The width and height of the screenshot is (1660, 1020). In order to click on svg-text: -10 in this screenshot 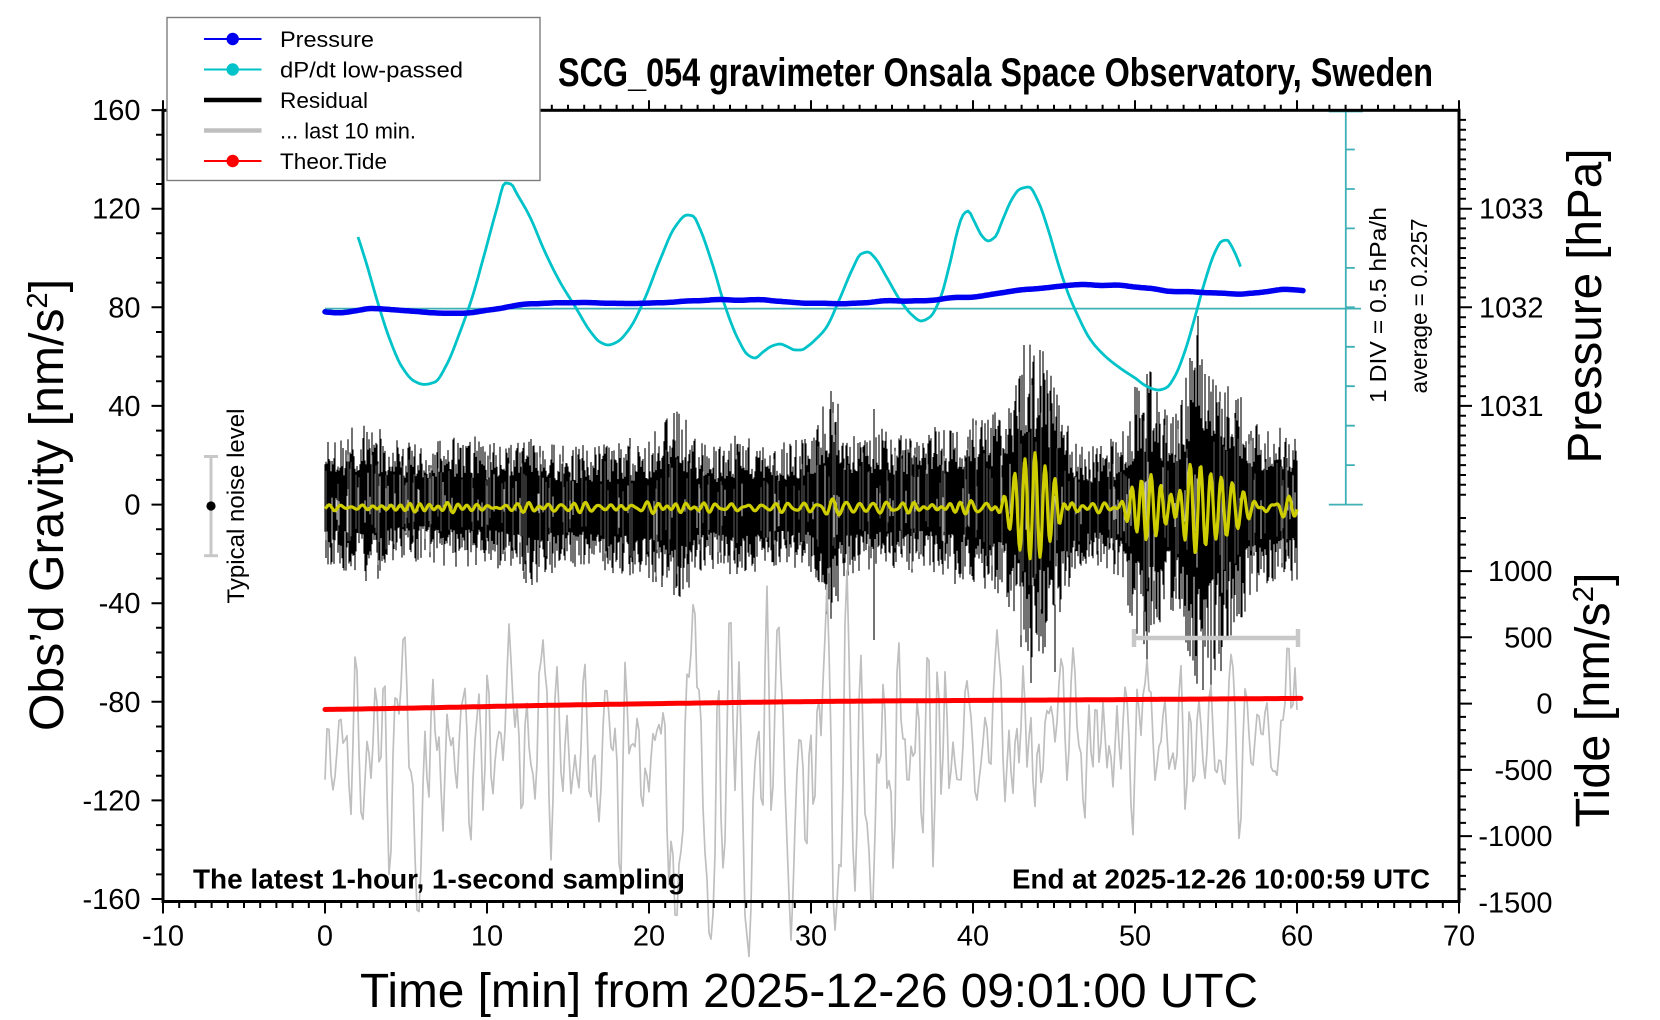, I will do `click(163, 937)`.